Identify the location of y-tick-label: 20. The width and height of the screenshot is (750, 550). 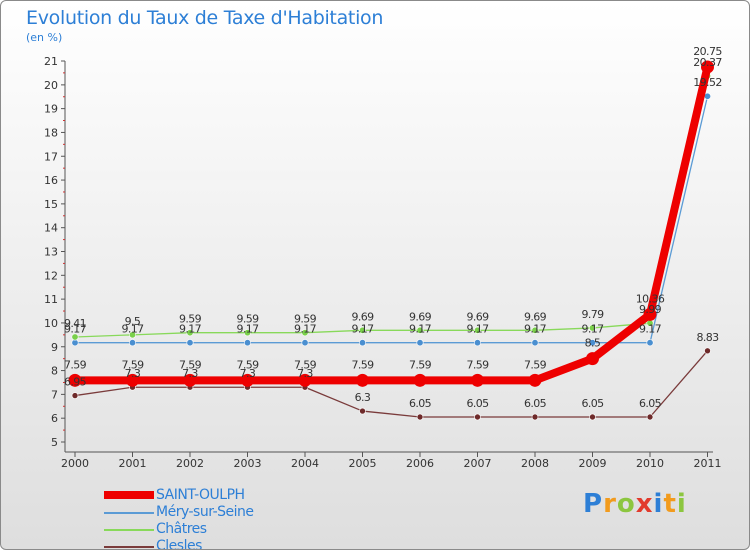
(51, 85).